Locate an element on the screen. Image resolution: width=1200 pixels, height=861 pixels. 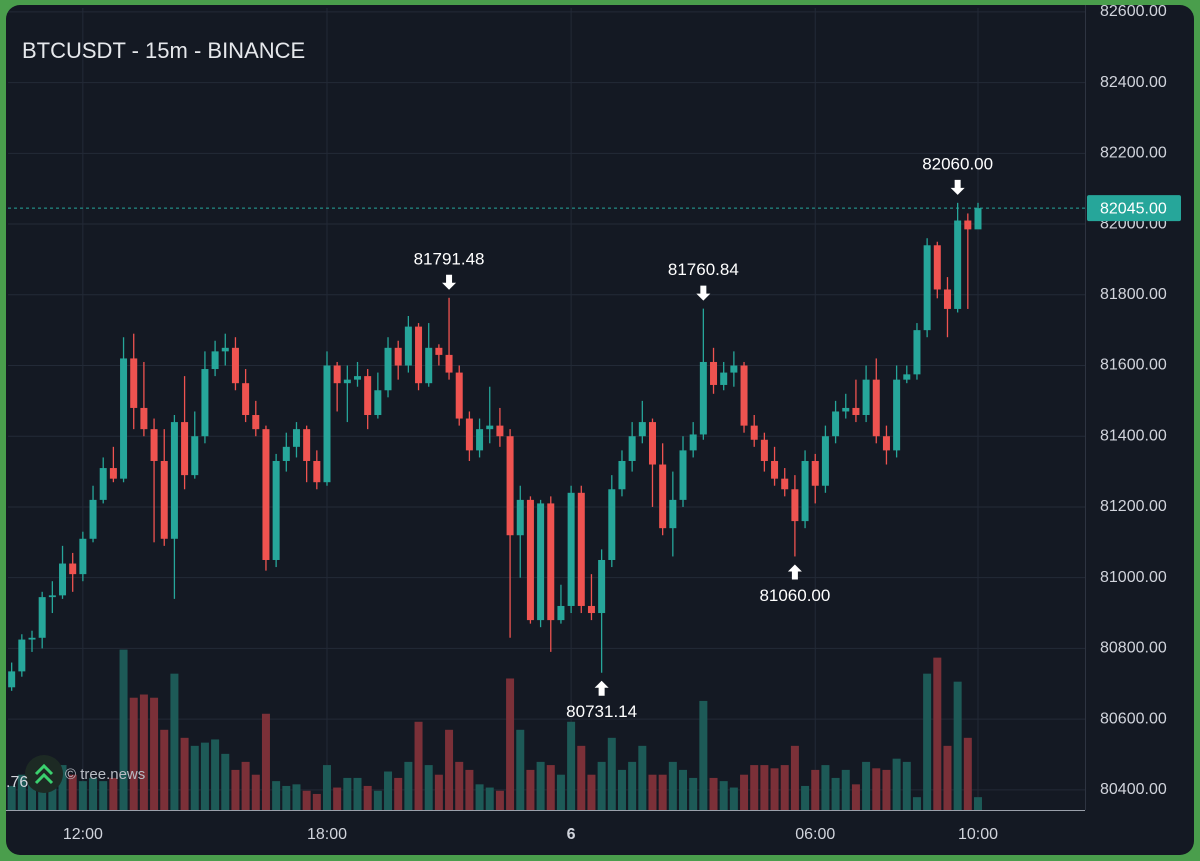
x-tick-label: 6 is located at coordinates (571, 834).